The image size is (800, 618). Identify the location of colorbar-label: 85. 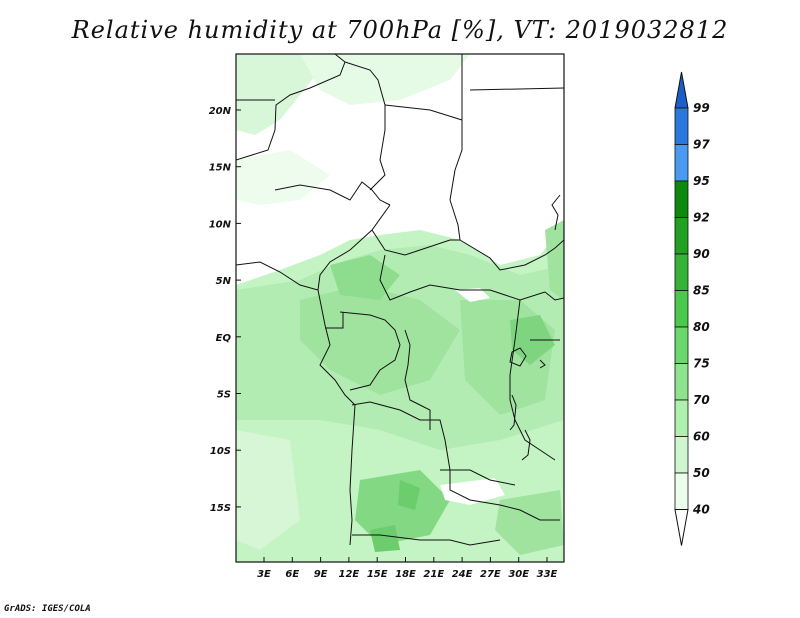
(701, 291).